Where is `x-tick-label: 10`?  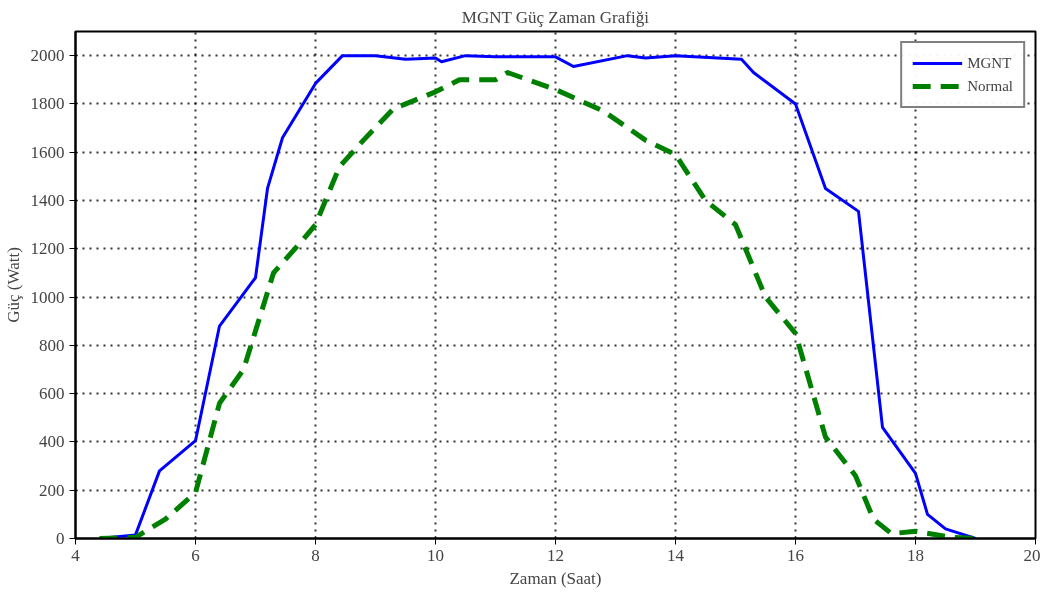
x-tick-label: 10 is located at coordinates (435, 555).